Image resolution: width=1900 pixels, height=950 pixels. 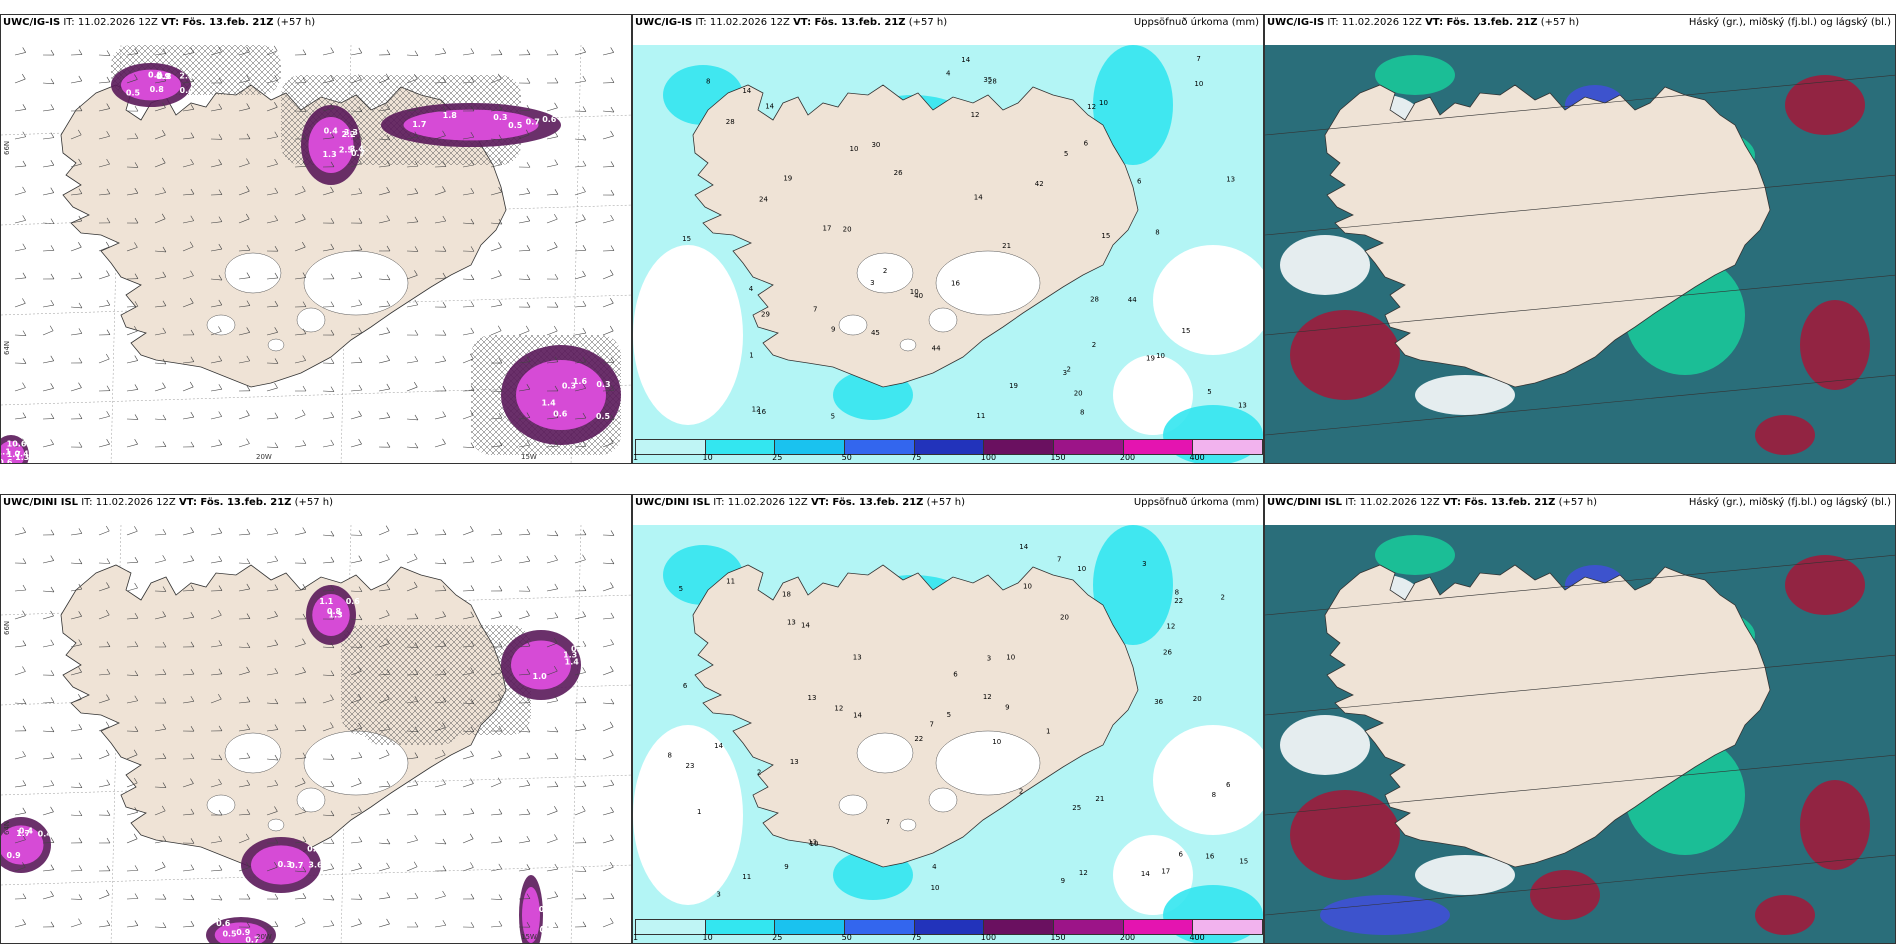 I want to click on cloud-map, so click(x=1580, y=254).